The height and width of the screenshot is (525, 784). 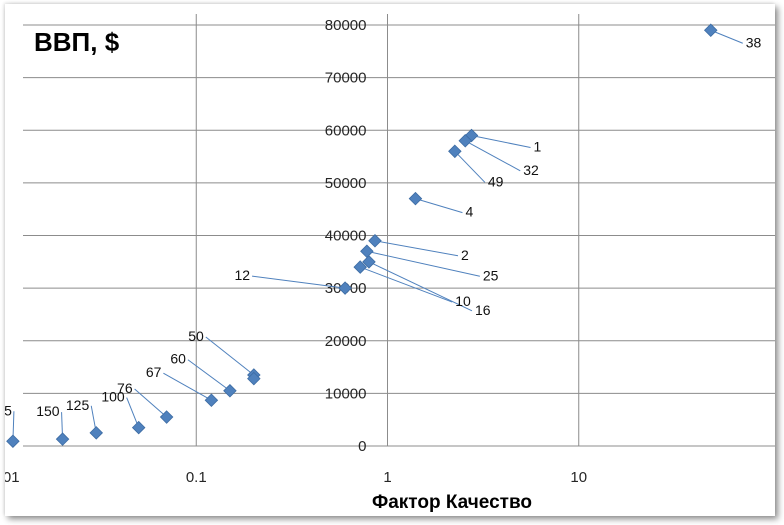 I want to click on point-label: 25, so click(x=491, y=275).